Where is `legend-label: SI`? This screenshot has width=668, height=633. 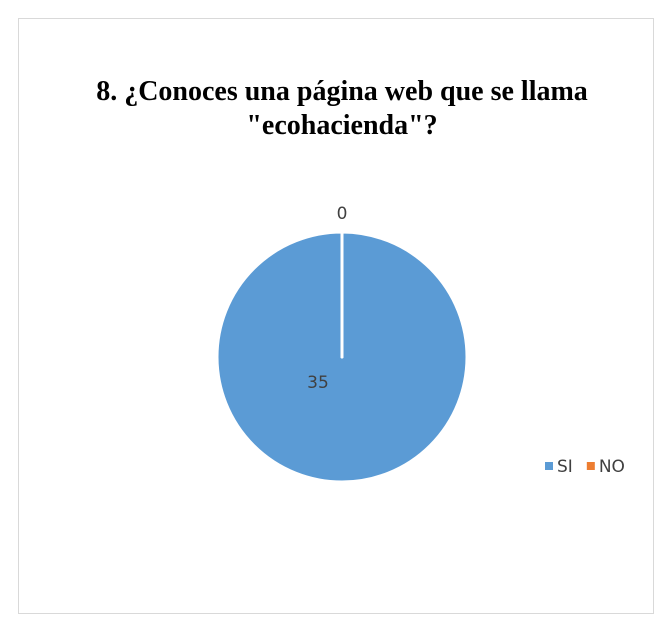 legend-label: SI is located at coordinates (565, 467).